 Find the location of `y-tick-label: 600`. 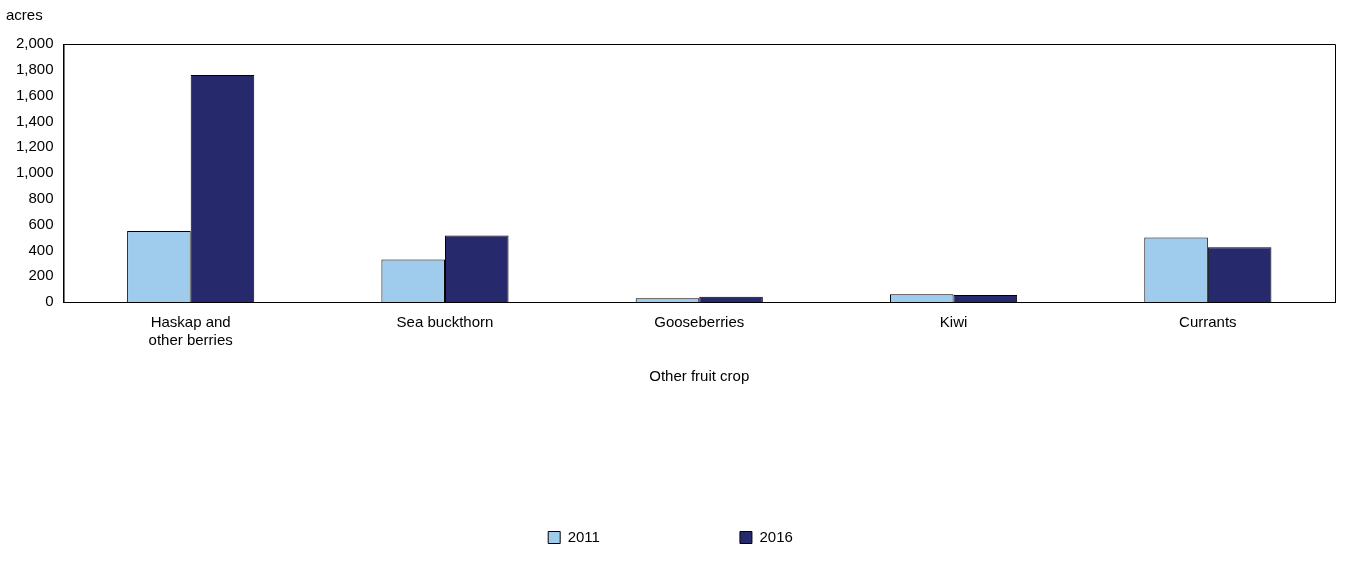

y-tick-label: 600 is located at coordinates (41, 223).